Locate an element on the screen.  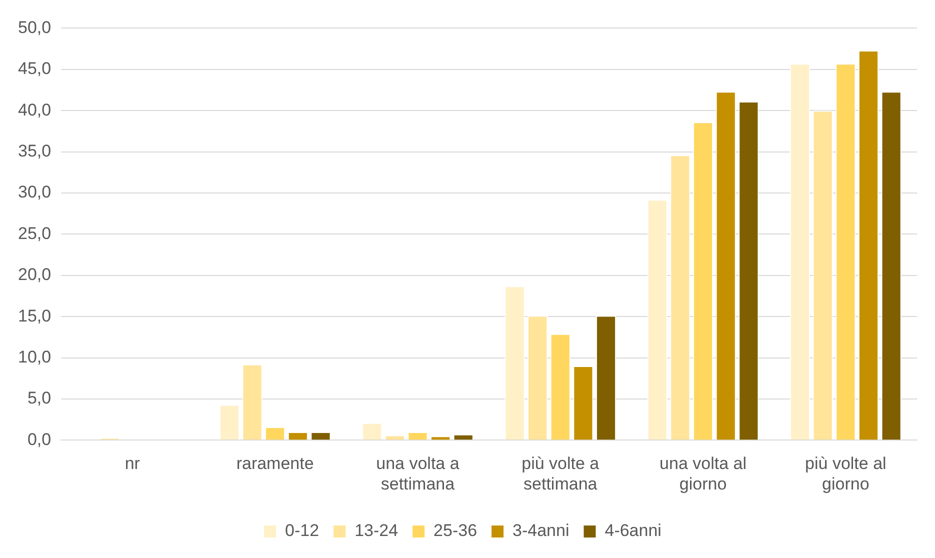
y-tick-label: 25,0 is located at coordinates (35, 233).